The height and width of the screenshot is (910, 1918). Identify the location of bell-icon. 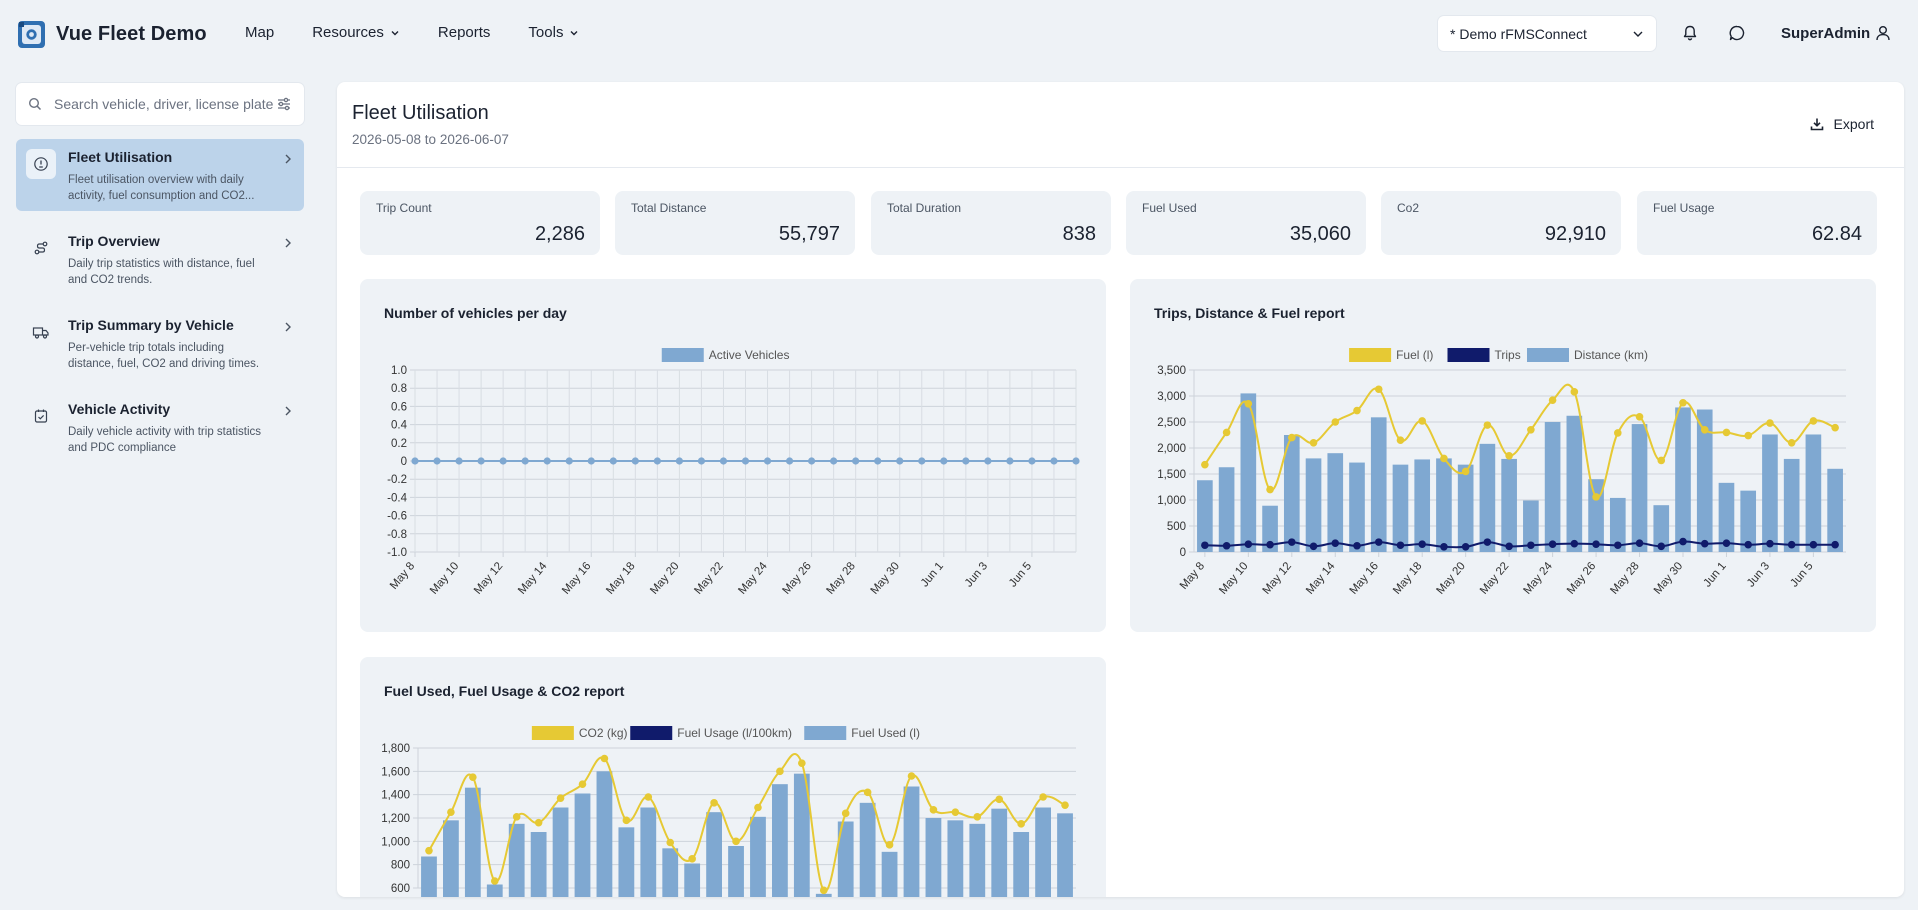
(1690, 33).